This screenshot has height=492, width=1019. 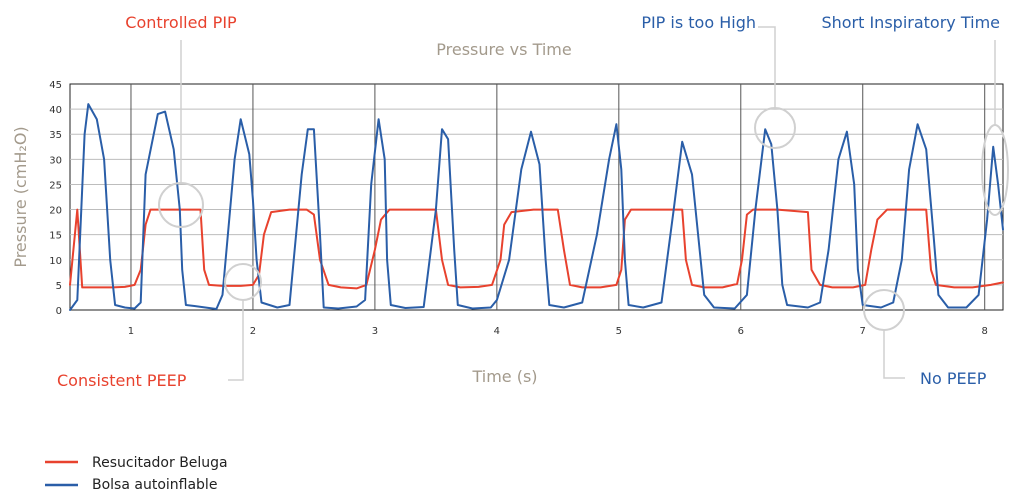 What do you see at coordinates (558, 331) in the screenshot?
I see `x-tick-labels: 1 2 3 4 5 6 7 8` at bounding box center [558, 331].